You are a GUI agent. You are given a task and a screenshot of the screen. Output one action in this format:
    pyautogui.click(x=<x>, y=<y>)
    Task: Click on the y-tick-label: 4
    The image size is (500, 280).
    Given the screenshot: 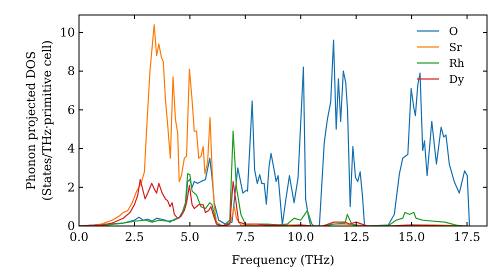 What is the action you would take?
    pyautogui.click(x=71, y=149)
    